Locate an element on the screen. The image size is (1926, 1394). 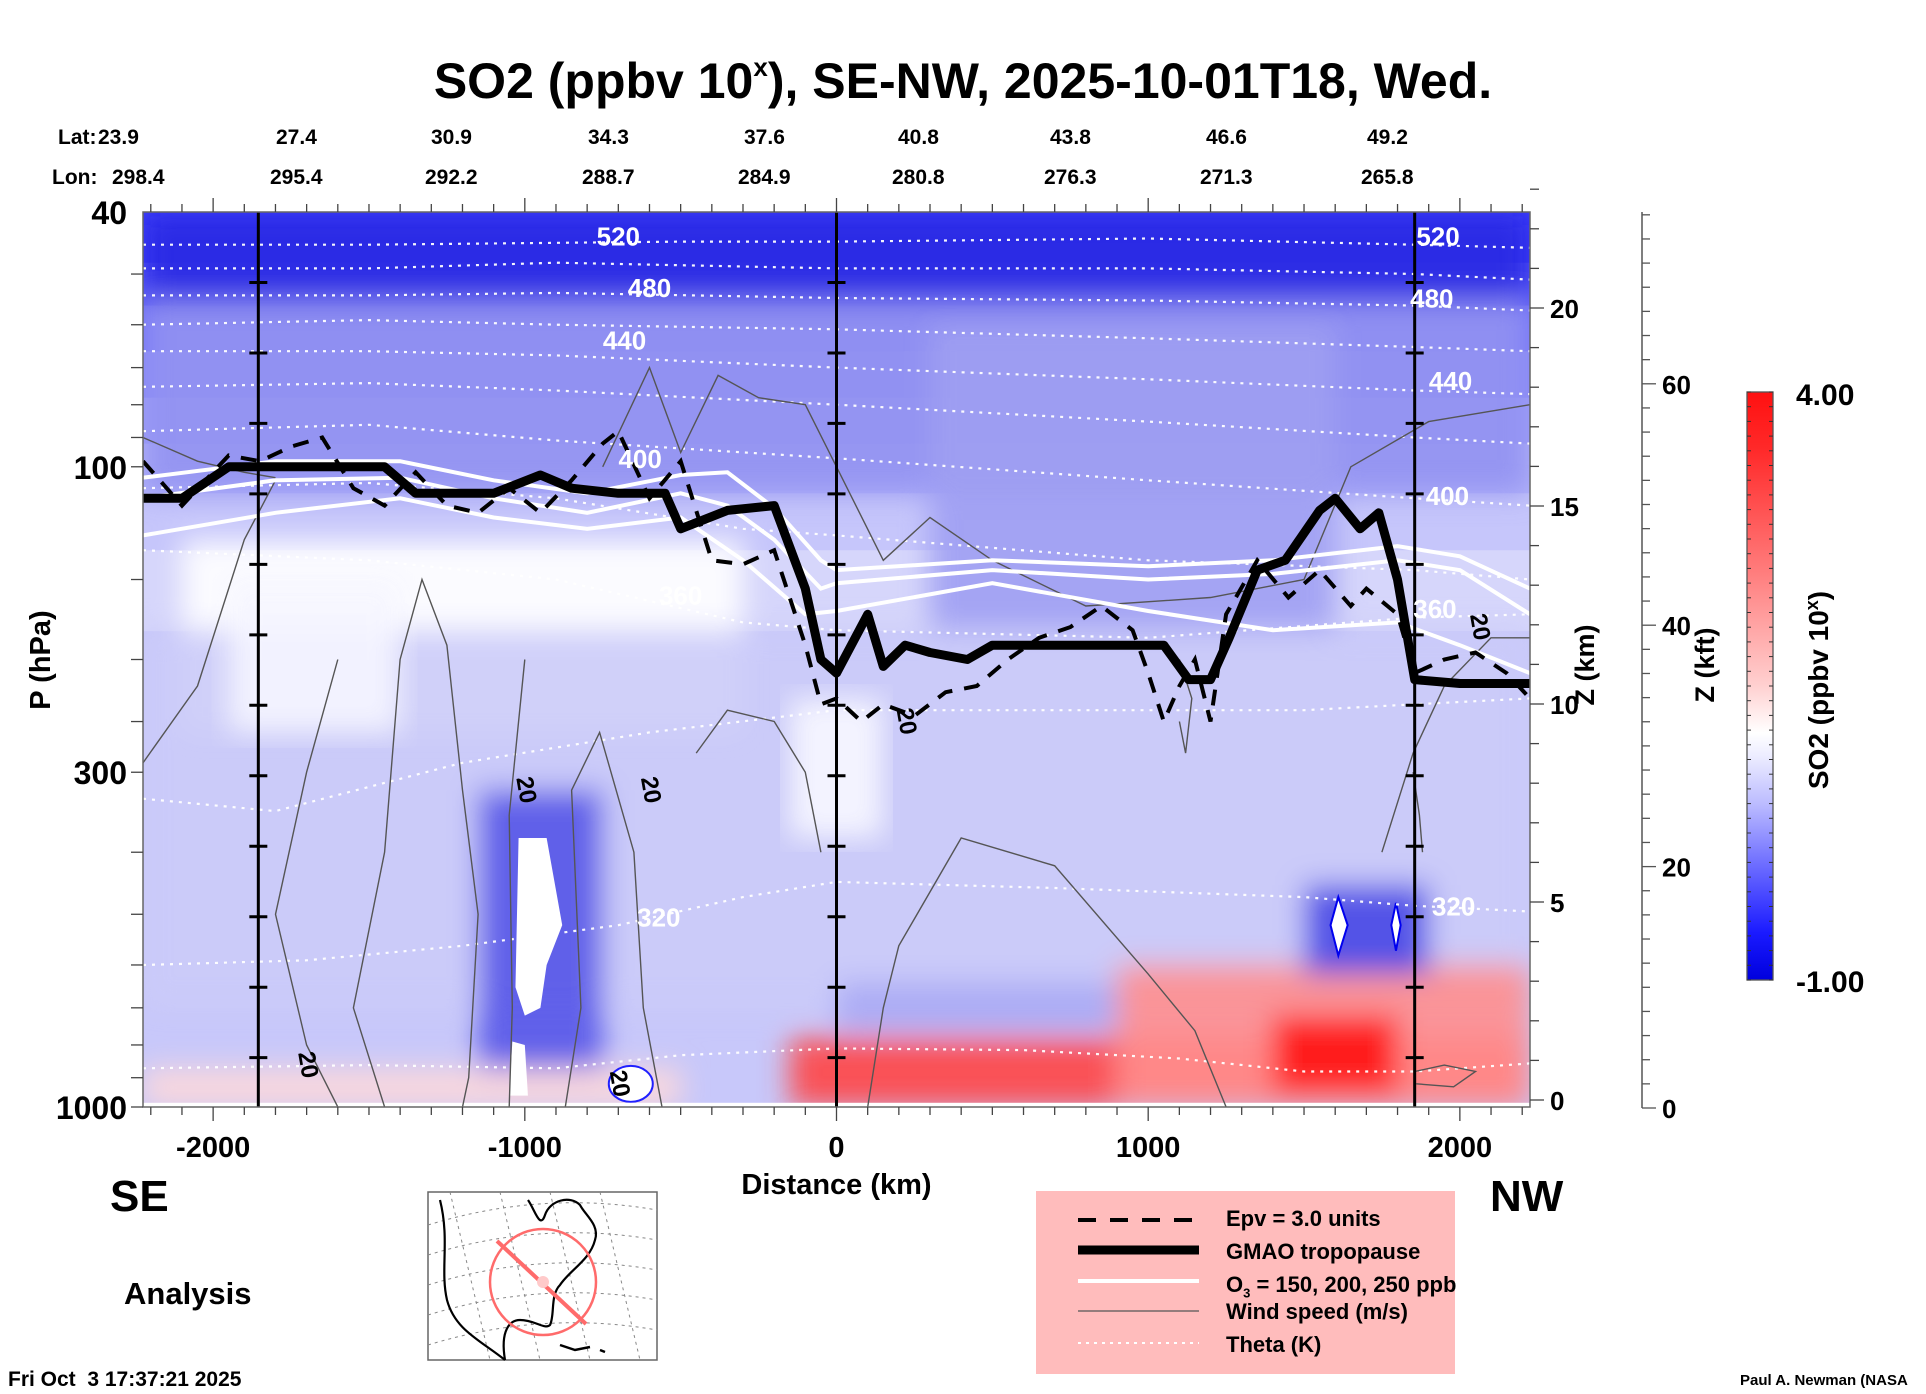
map-caribbean is located at coordinates (582, 1348).